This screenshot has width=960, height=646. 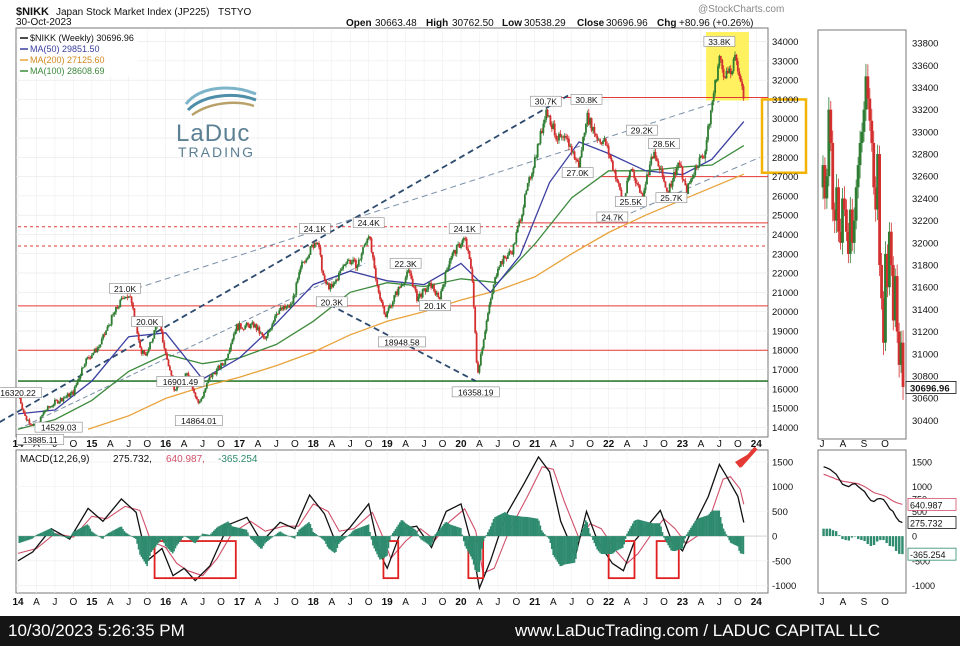 I want to click on price-x-tick: A, so click(x=405, y=444).